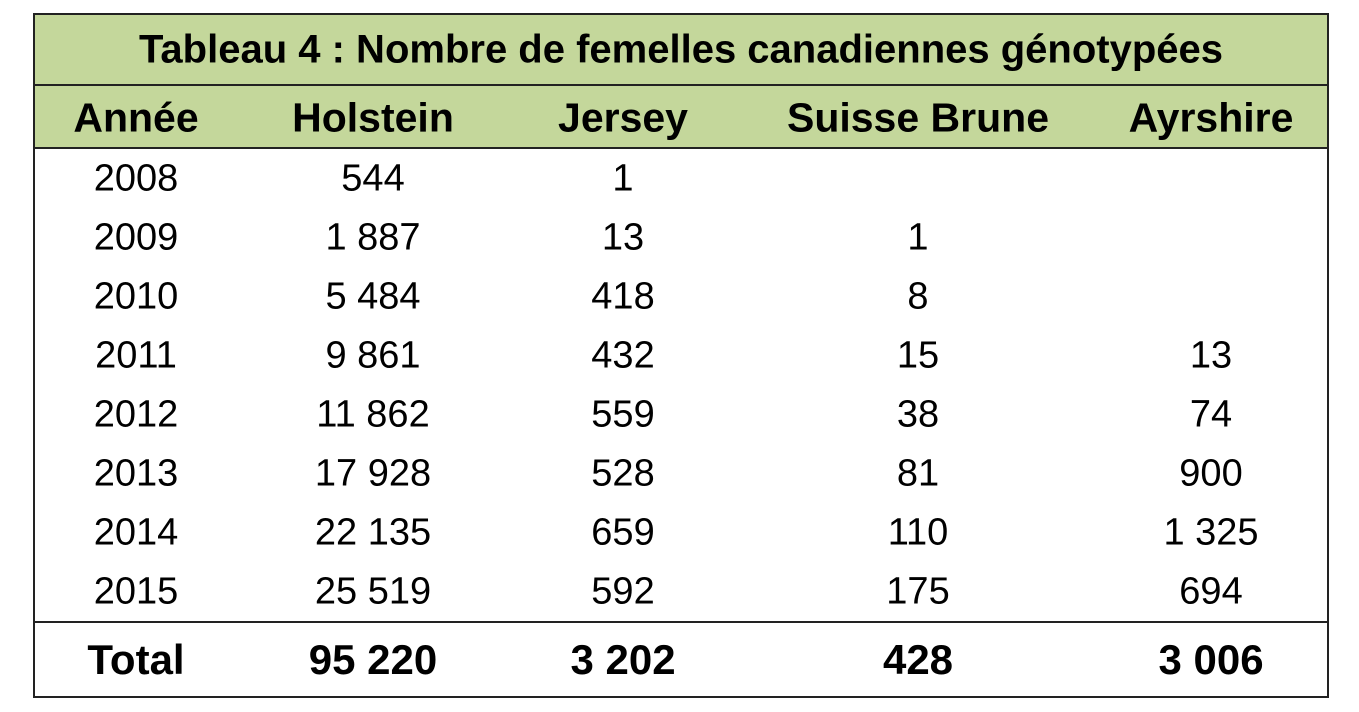 The width and height of the screenshot is (1359, 712). Describe the element at coordinates (136, 178) in the screenshot. I see `year-cell: 2008` at that location.